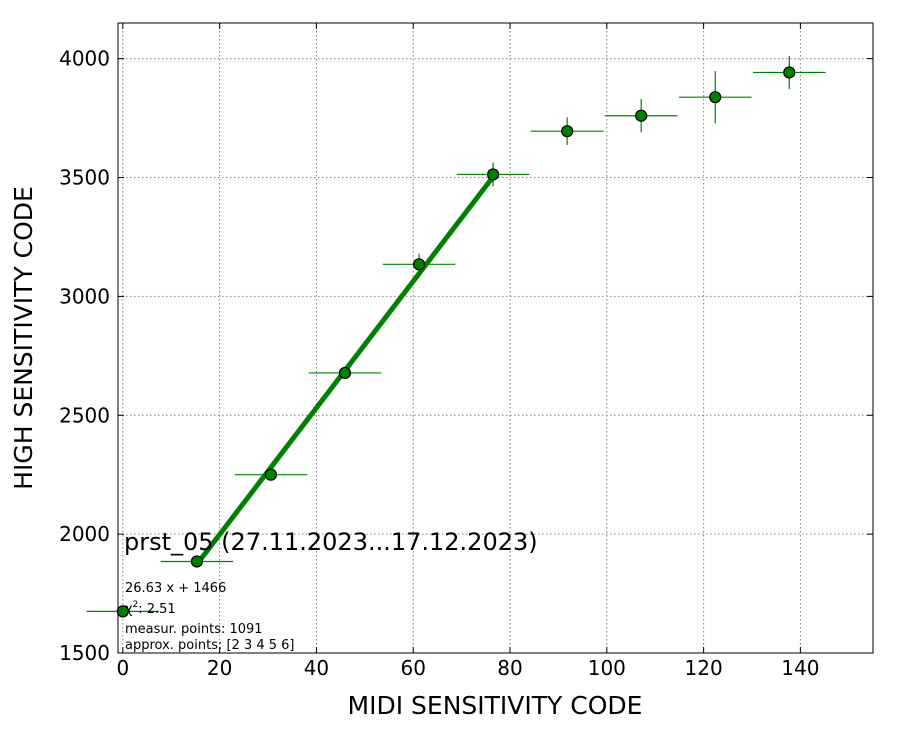 Image resolution: width=900 pixels, height=750 pixels. What do you see at coordinates (136, 605) in the screenshot?
I see `chi2-power: 2` at bounding box center [136, 605].